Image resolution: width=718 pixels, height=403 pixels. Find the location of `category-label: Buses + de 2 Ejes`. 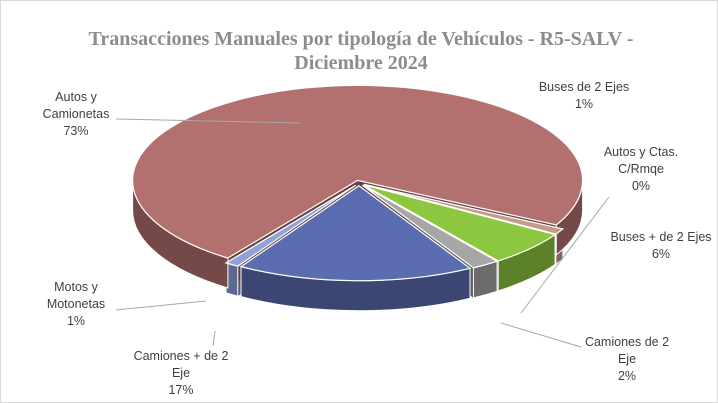

category-label: Buses + de 2 Ejes is located at coordinates (661, 237).